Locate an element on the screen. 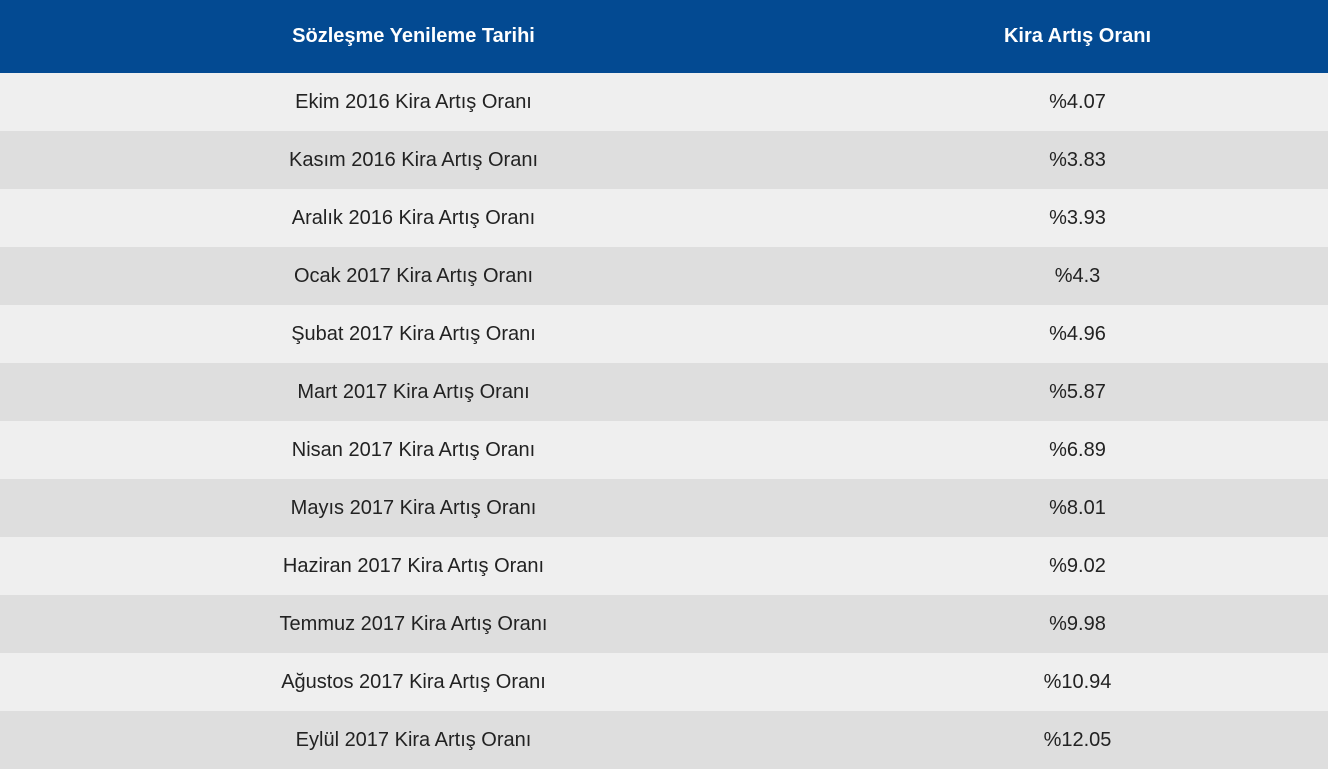 This screenshot has width=1328, height=769. increase-rate-cell: %9.02 is located at coordinates (1077, 566).